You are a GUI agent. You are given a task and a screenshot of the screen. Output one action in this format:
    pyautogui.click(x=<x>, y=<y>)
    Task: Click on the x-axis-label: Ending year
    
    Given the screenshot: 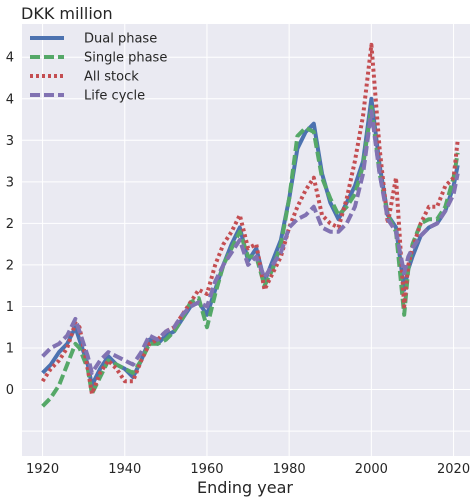 What is the action you would take?
    pyautogui.click(x=245, y=487)
    